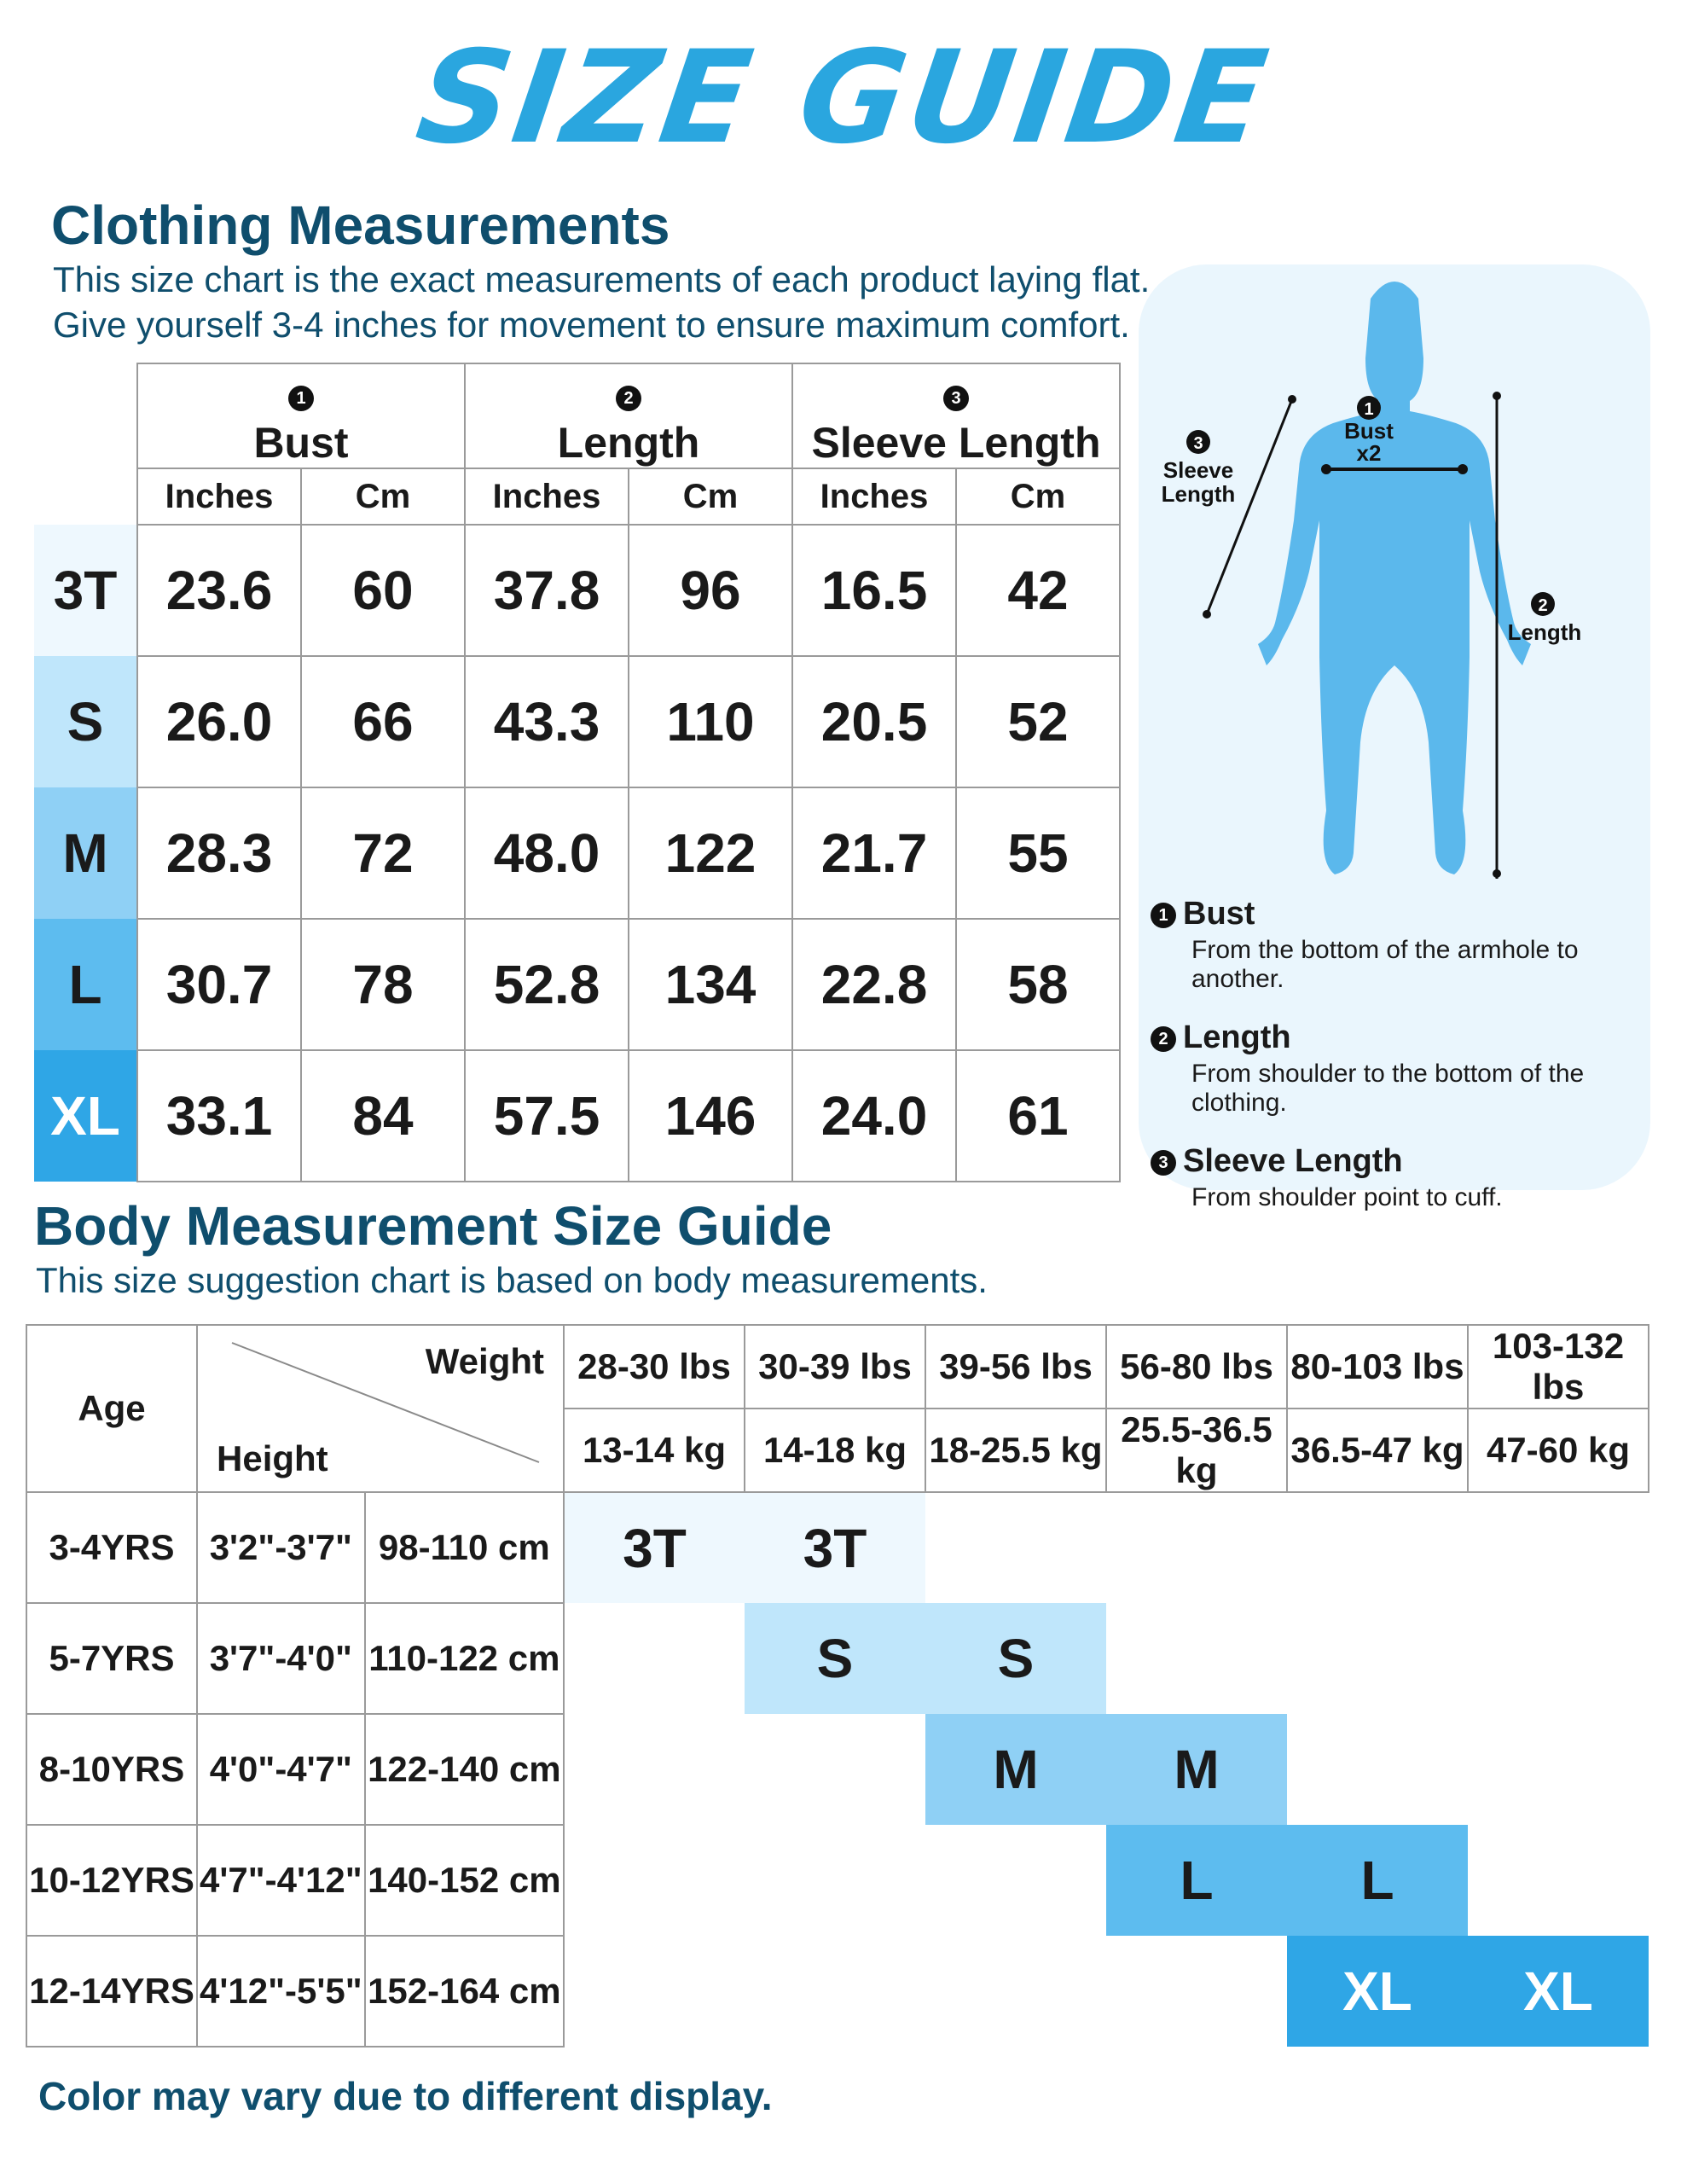 The height and width of the screenshot is (2184, 1687). What do you see at coordinates (281, 1992) in the screenshot?
I see `height-ft-cell: 4'12"-5'5"` at bounding box center [281, 1992].